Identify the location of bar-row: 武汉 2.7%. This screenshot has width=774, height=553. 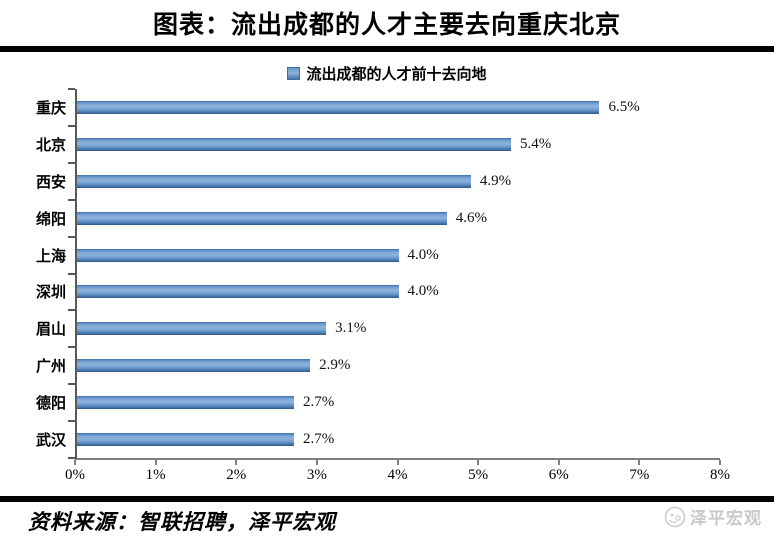
(378, 439).